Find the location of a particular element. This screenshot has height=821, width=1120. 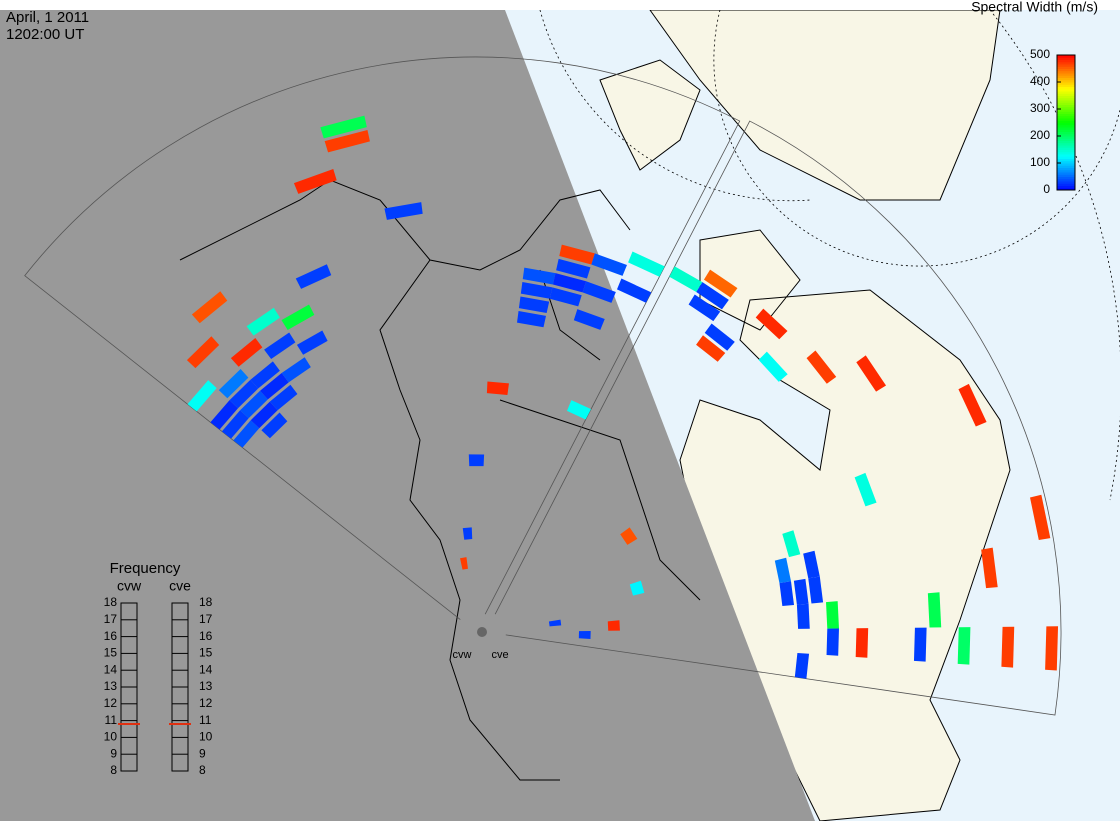

colorbar-tick-label: 100 is located at coordinates (1040, 162).